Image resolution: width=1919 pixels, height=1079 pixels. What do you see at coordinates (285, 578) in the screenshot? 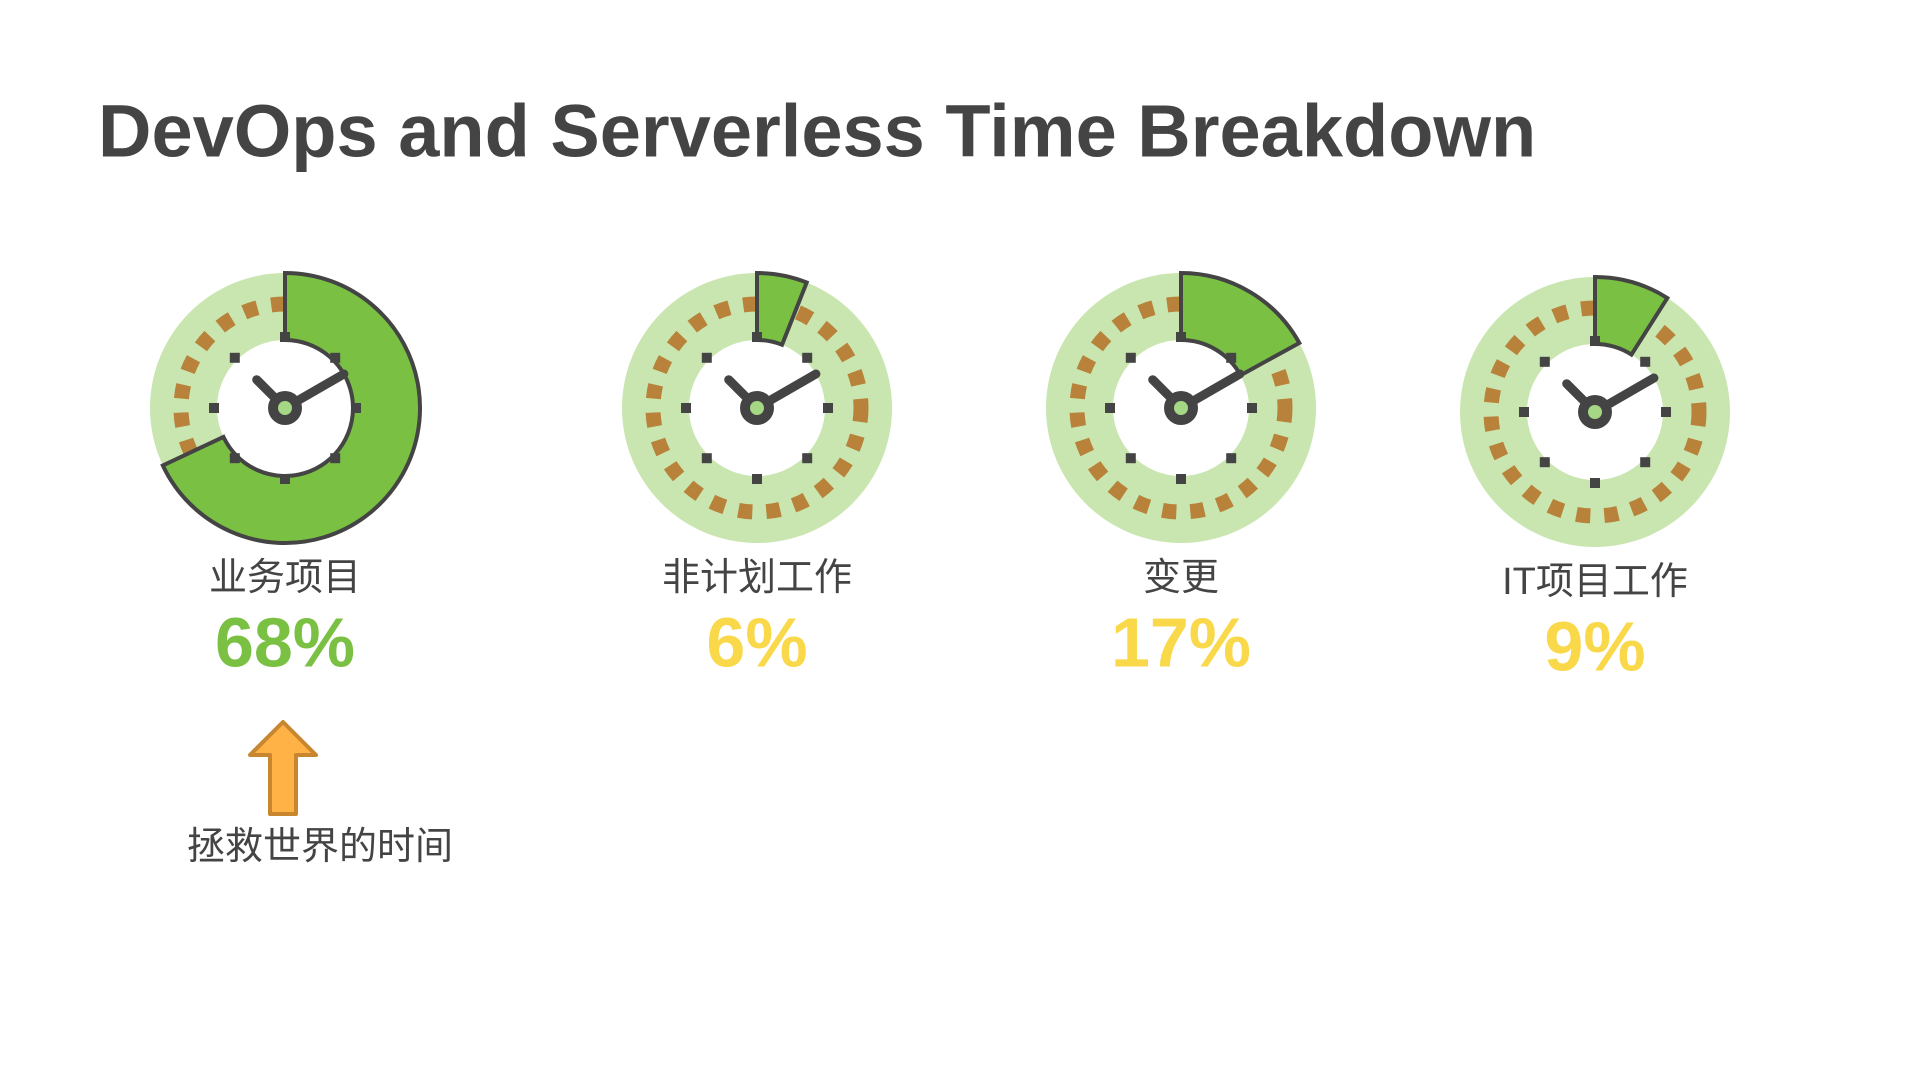
I see `category-label: 业务项目` at bounding box center [285, 578].